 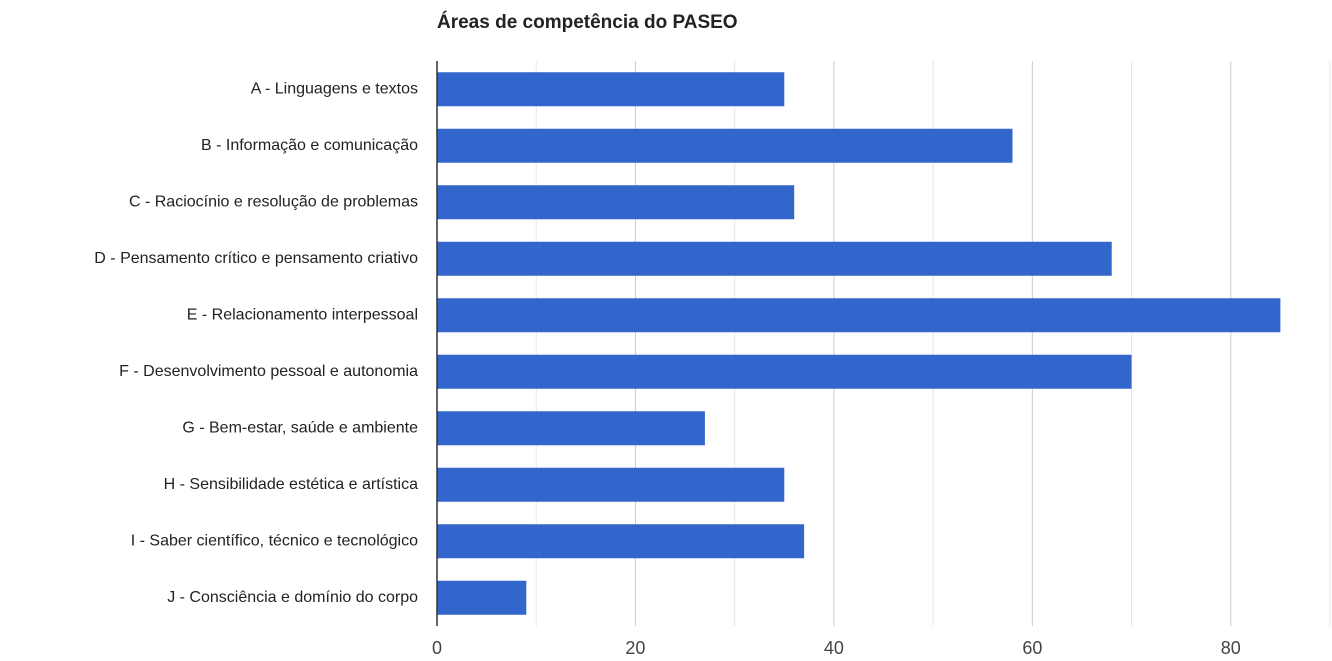 What do you see at coordinates (291, 484) in the screenshot?
I see `y-tick-label: H - Sensibilidade estética e artística` at bounding box center [291, 484].